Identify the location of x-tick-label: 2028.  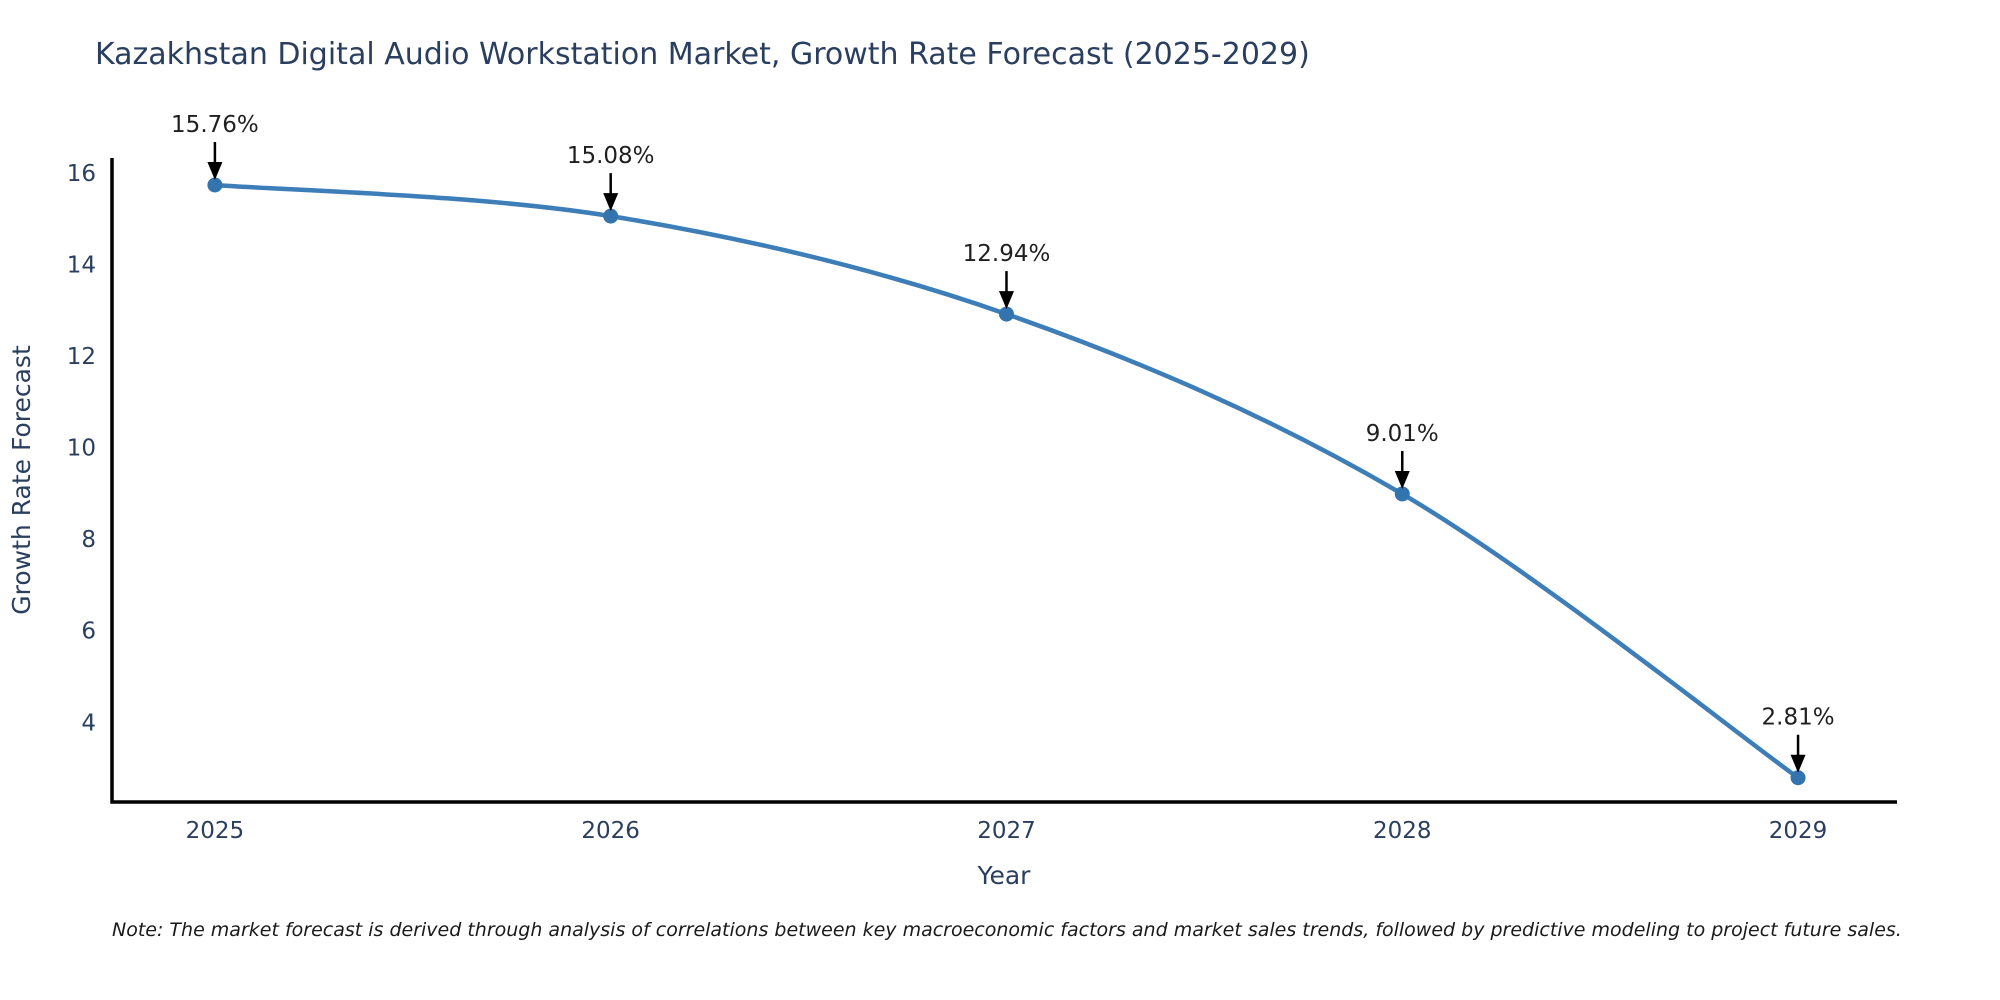
(1402, 831).